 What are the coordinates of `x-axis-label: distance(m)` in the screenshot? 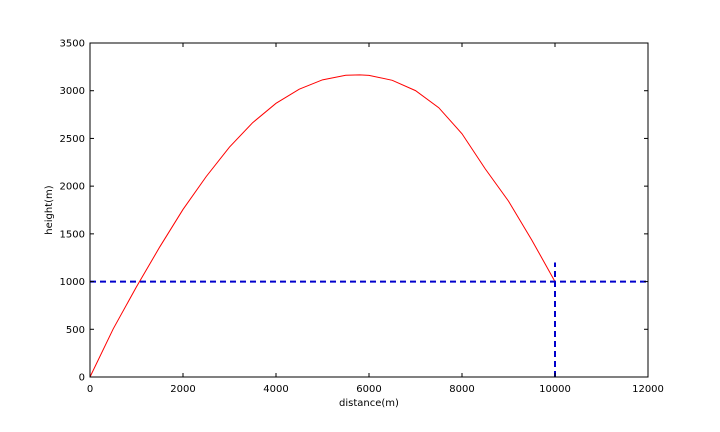 It's located at (369, 403).